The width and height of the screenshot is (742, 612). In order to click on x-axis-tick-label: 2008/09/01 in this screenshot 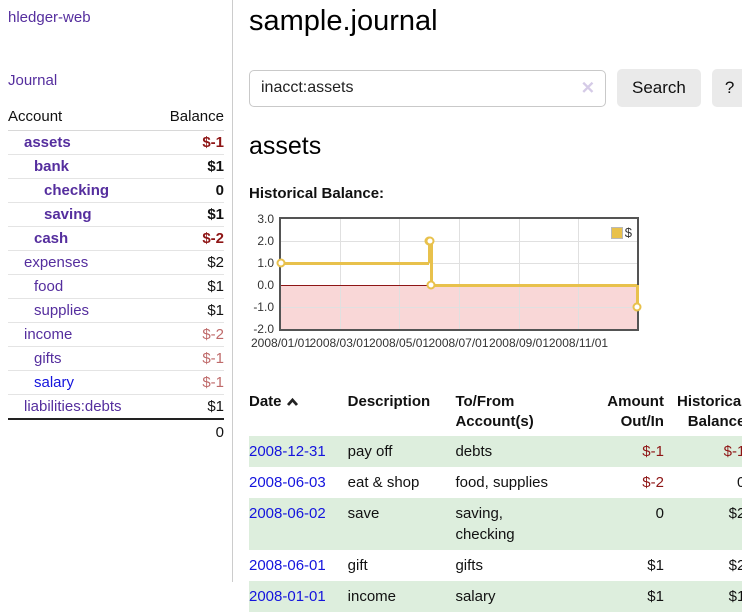, I will do `click(518, 343)`.